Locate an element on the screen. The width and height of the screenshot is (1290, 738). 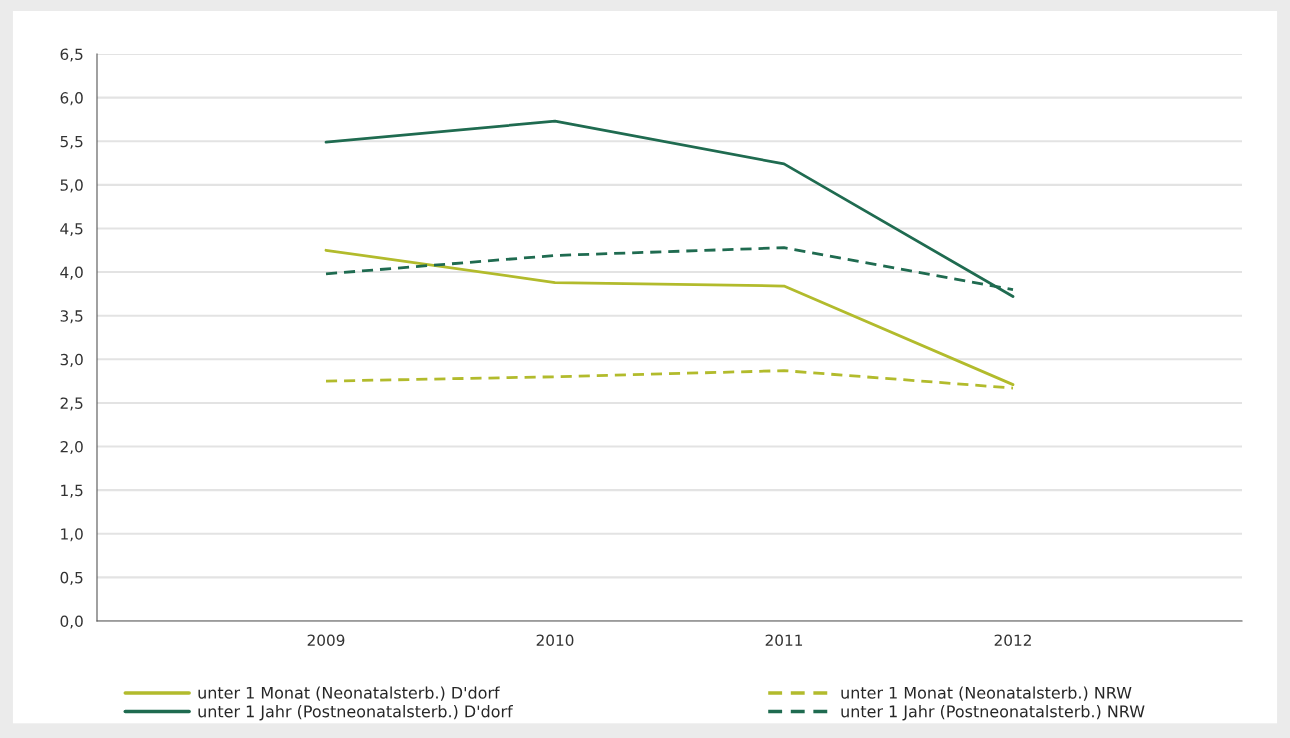
y-tick-label: 0,5 is located at coordinates (71, 578).